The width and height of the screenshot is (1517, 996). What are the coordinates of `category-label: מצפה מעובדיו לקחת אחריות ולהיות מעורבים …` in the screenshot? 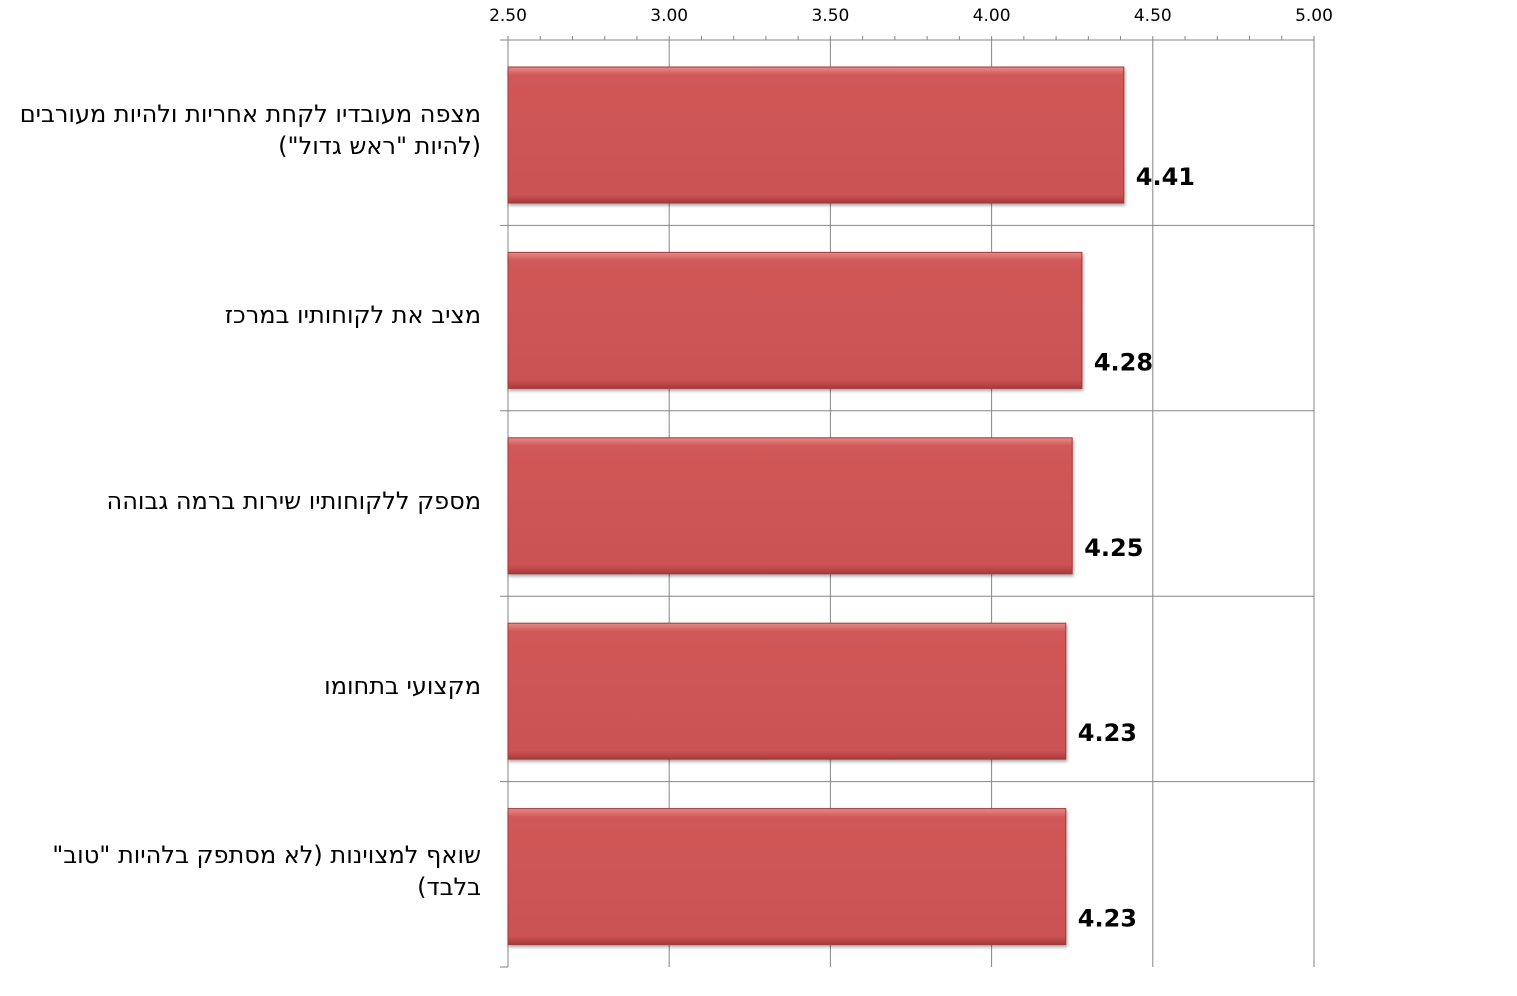 It's located at (250, 129).